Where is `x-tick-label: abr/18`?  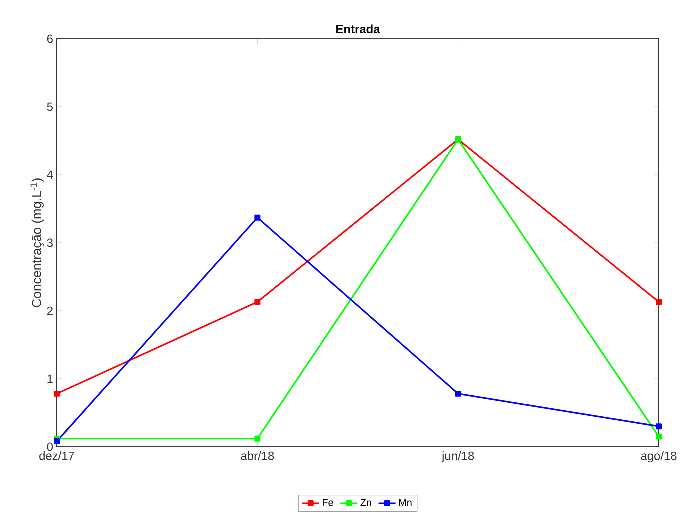
x-tick-label: abr/18 is located at coordinates (257, 456).